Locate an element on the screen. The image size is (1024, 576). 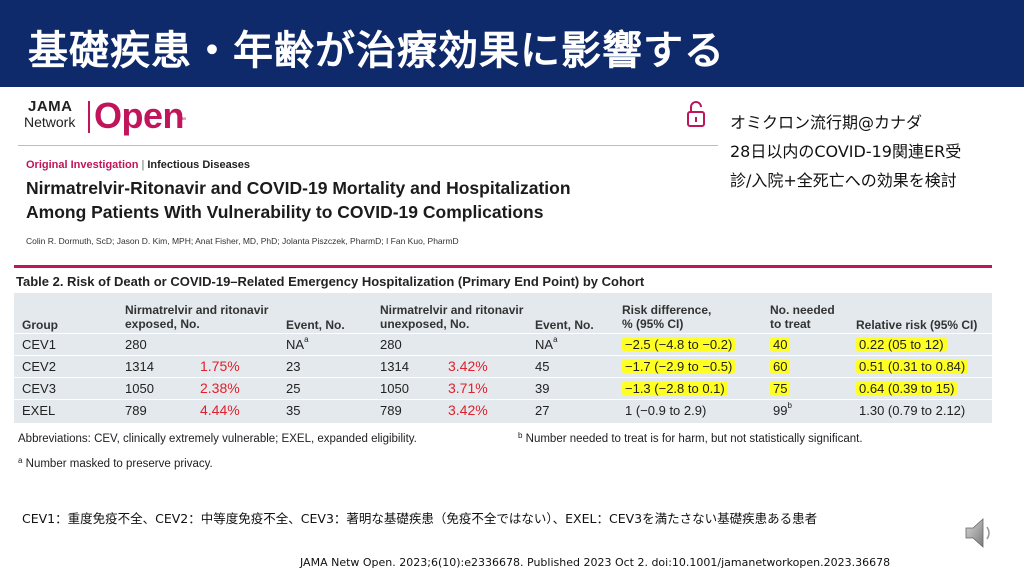
header-exposed-line2: exposed, No. is located at coordinates (162, 324).